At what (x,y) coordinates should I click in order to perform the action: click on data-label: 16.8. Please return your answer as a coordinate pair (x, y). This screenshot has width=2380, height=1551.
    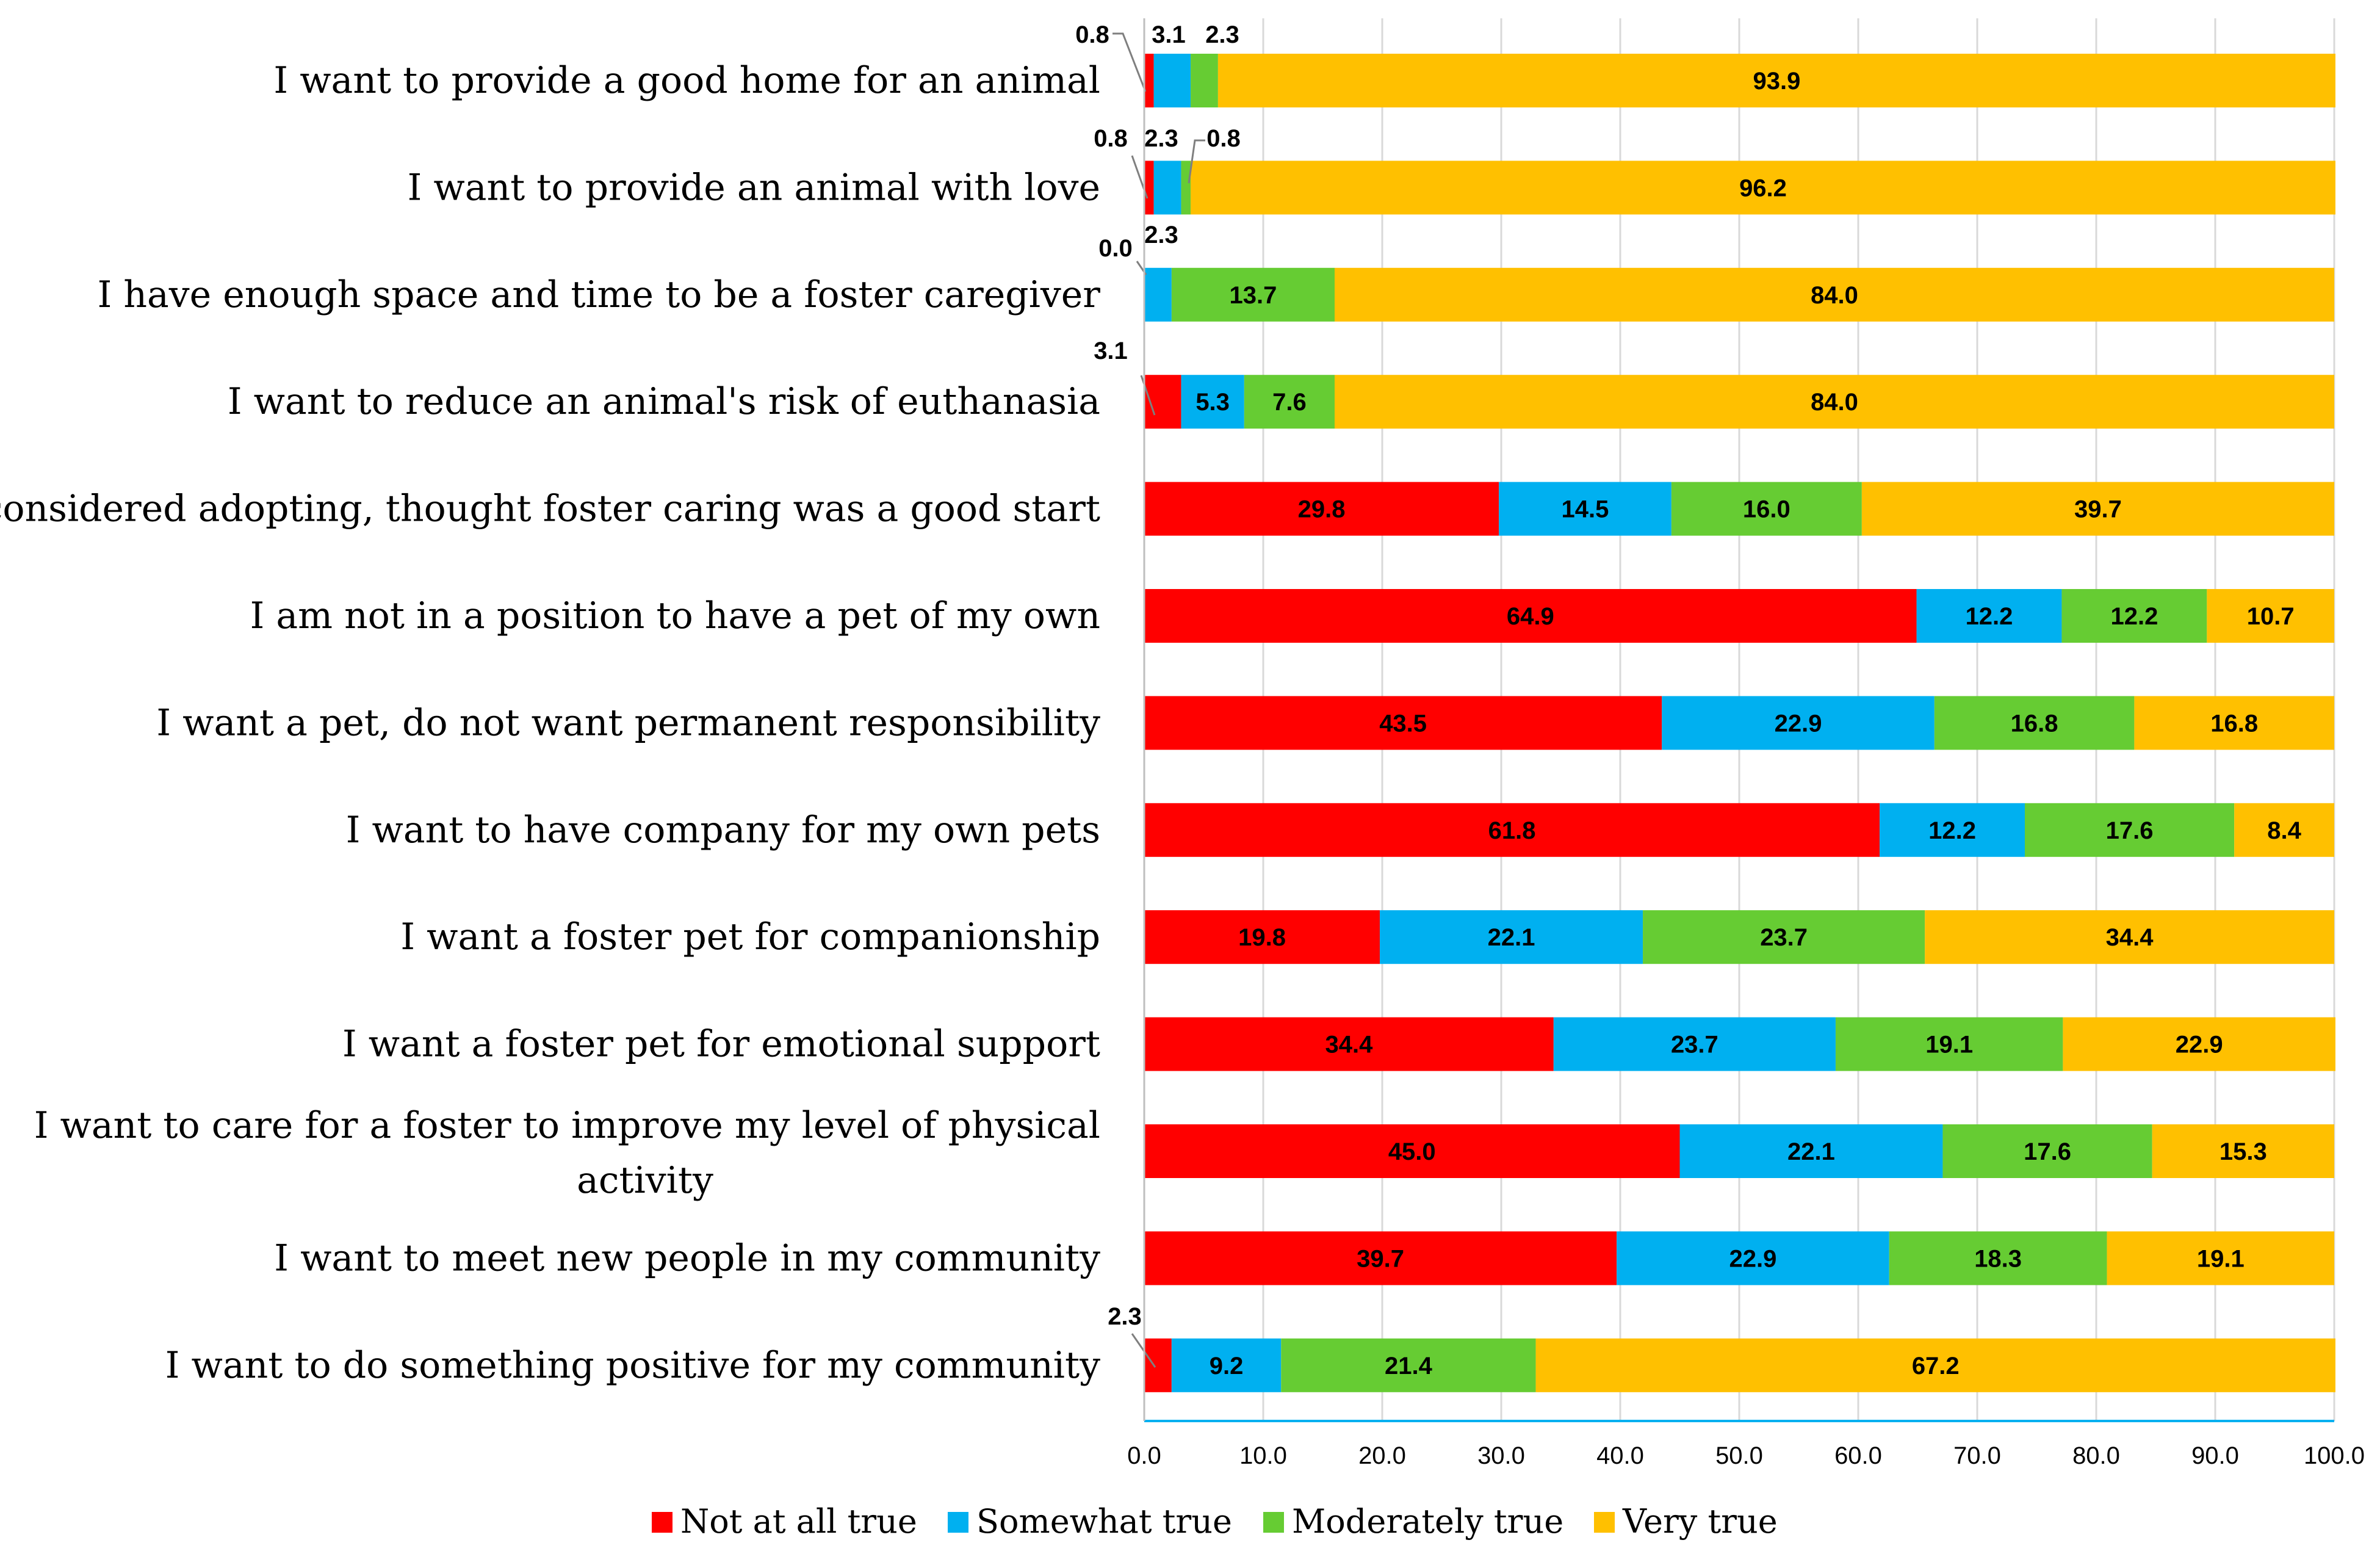
    Looking at the image, I should click on (2034, 724).